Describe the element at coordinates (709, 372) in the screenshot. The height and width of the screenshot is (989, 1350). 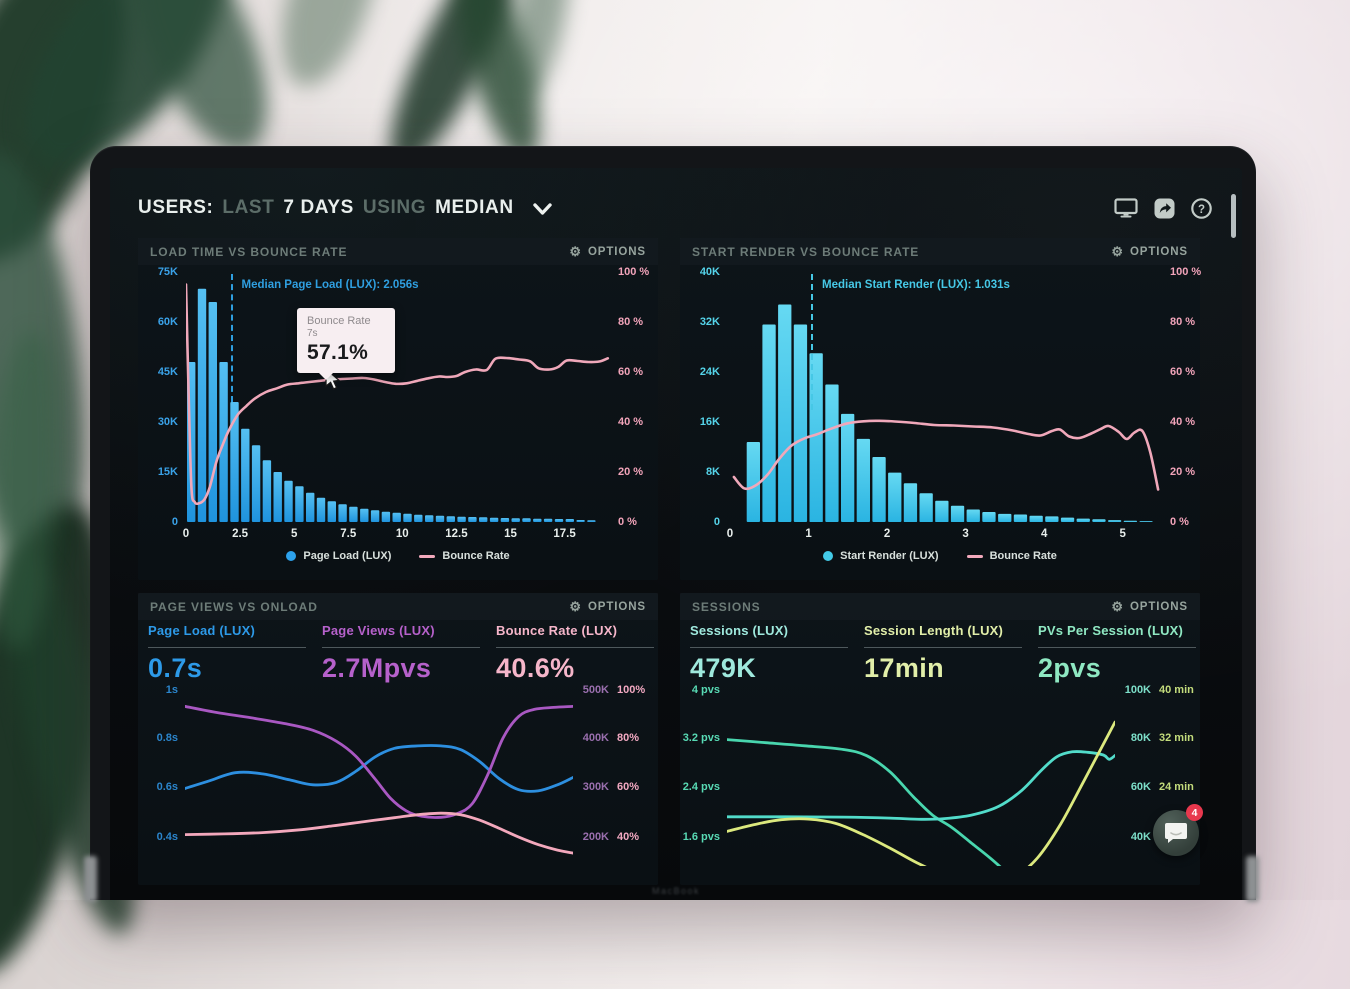
I see `y-axis-tick-label: 24K` at that location.